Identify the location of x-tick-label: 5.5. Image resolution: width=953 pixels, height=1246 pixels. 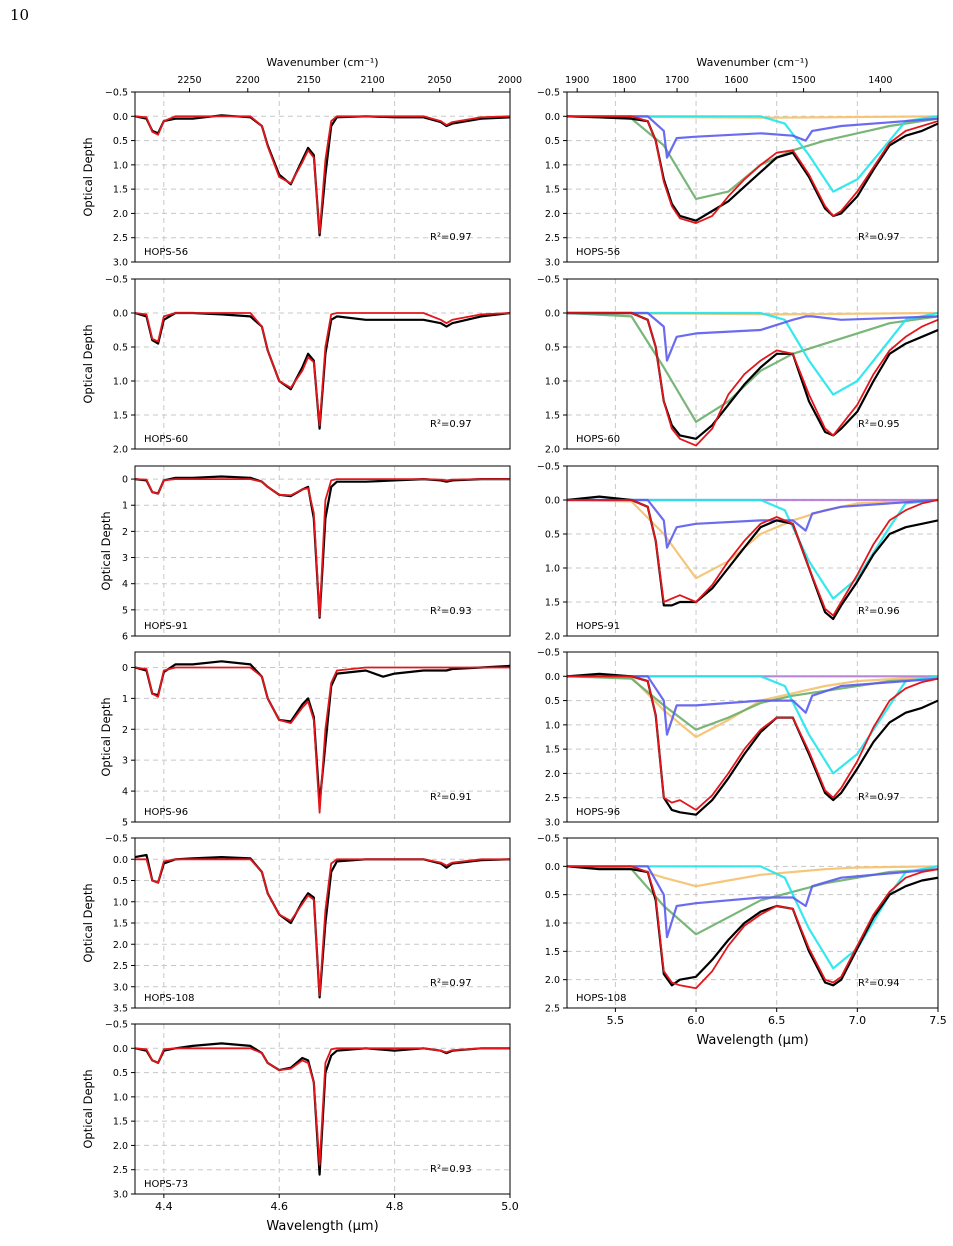
(616, 1020).